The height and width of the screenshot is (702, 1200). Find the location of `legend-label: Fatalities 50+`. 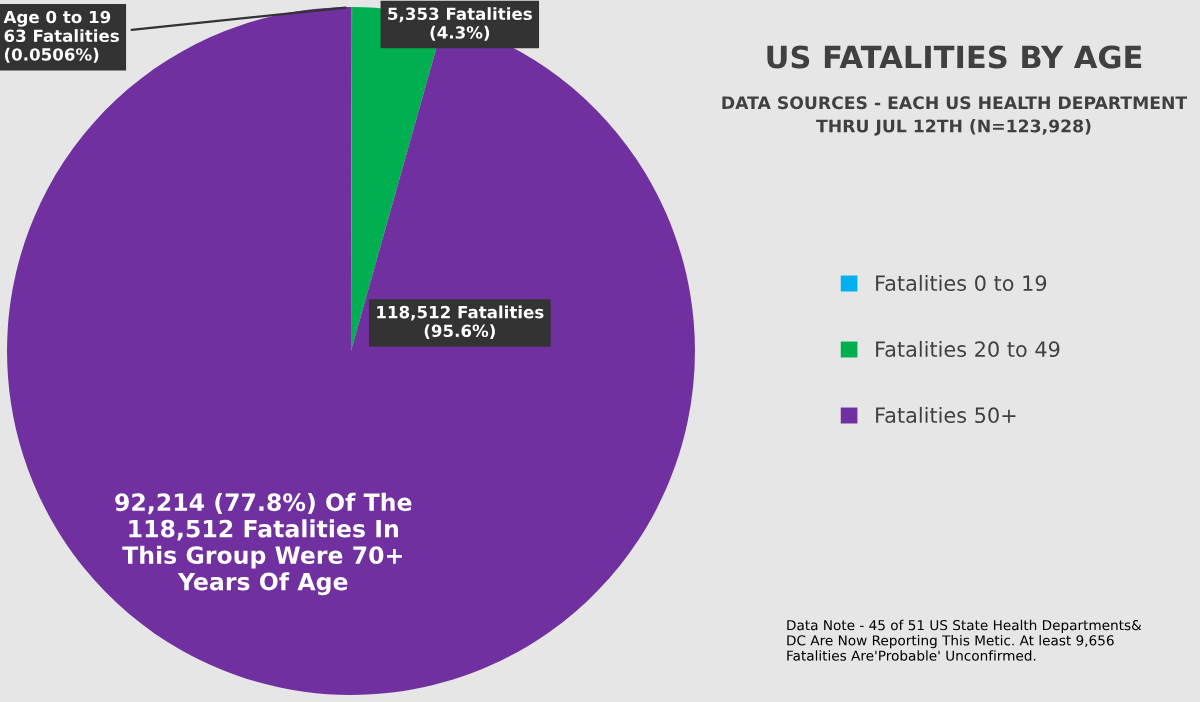

legend-label: Fatalities 50+ is located at coordinates (946, 415).